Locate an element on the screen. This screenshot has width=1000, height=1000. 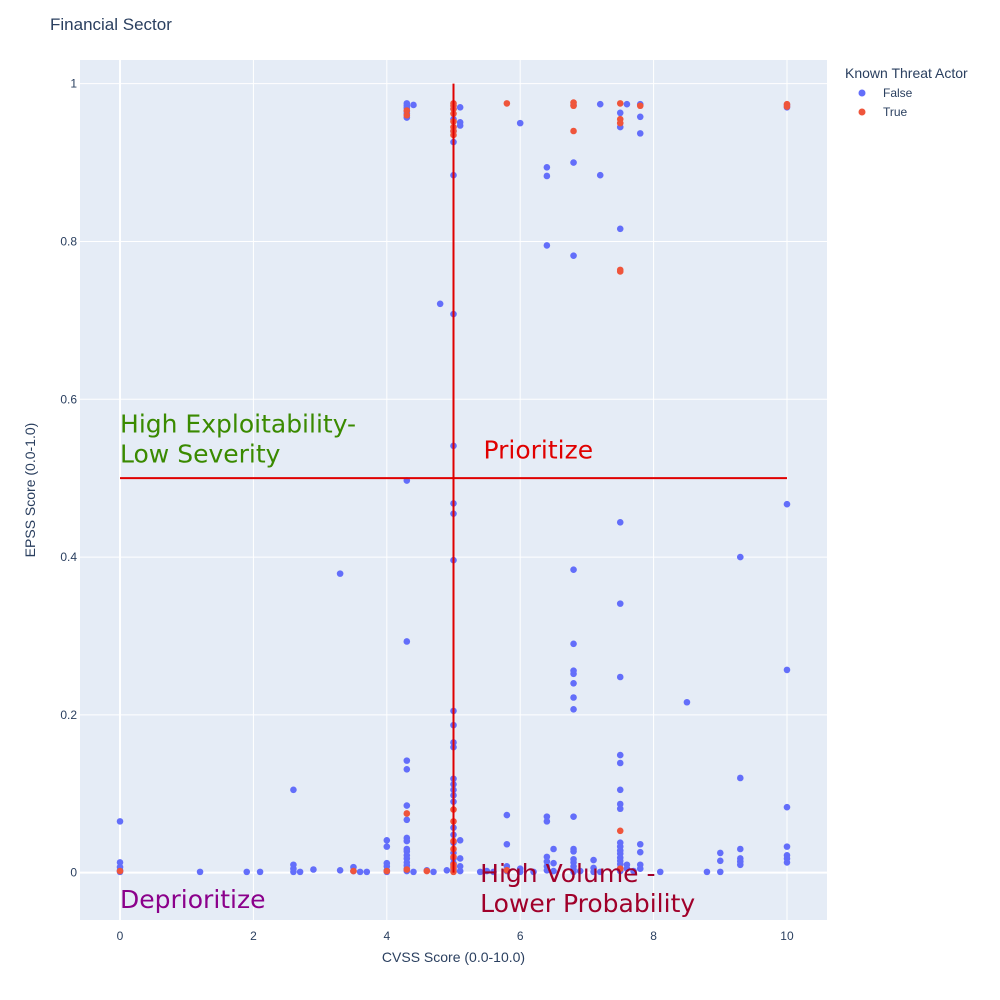
y-axis-title: EPSS Score (0.0-1.0) is located at coordinates (30, 490).